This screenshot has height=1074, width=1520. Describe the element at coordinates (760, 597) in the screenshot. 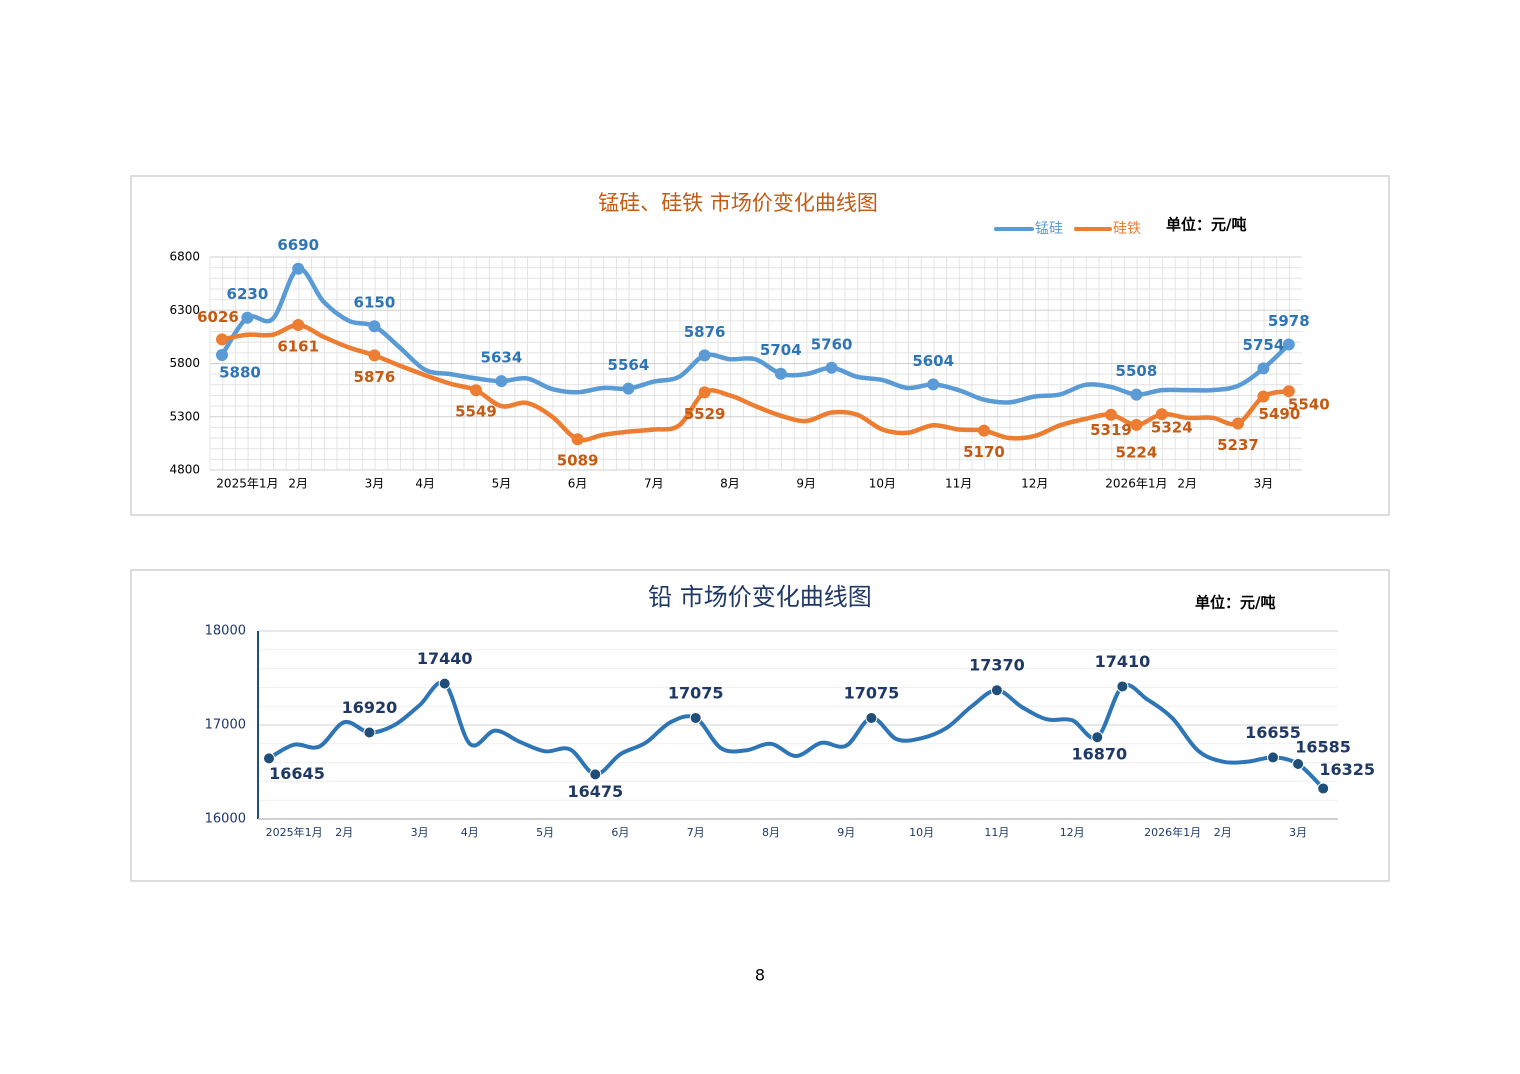

I see `chart-title: 铅 市场价变化曲线图` at that location.